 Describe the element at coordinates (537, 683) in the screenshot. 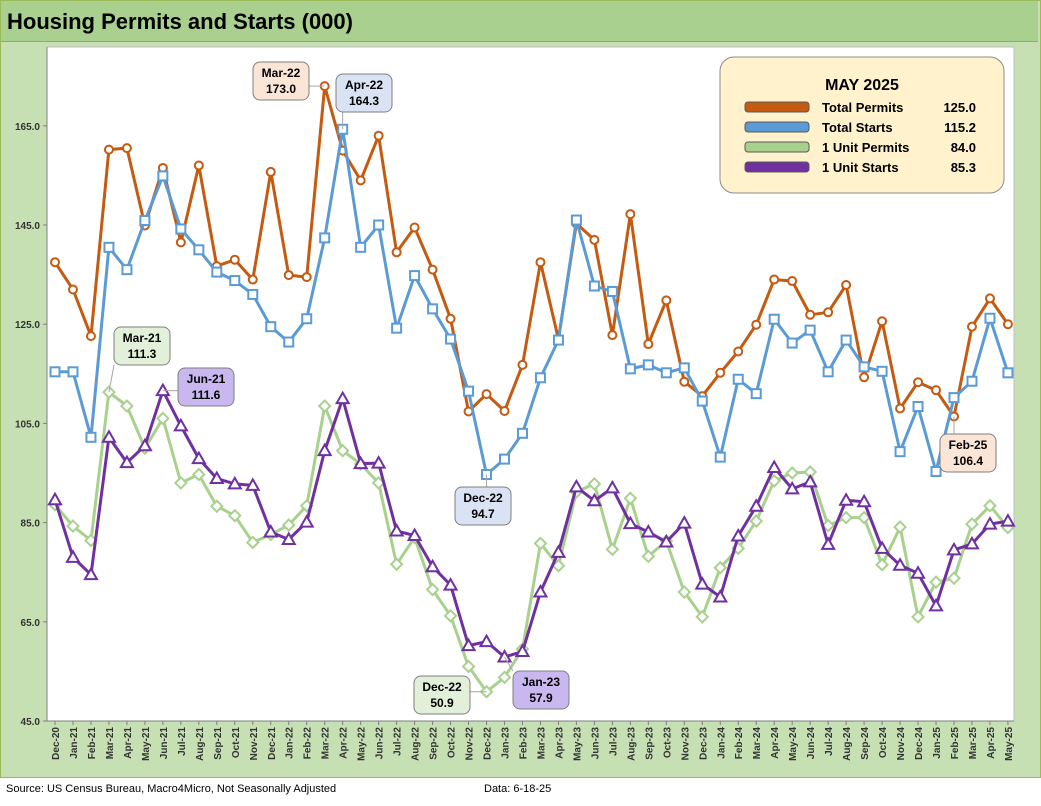

I see `callout-unit-starts-jan-23: Jan-23 57.9` at that location.